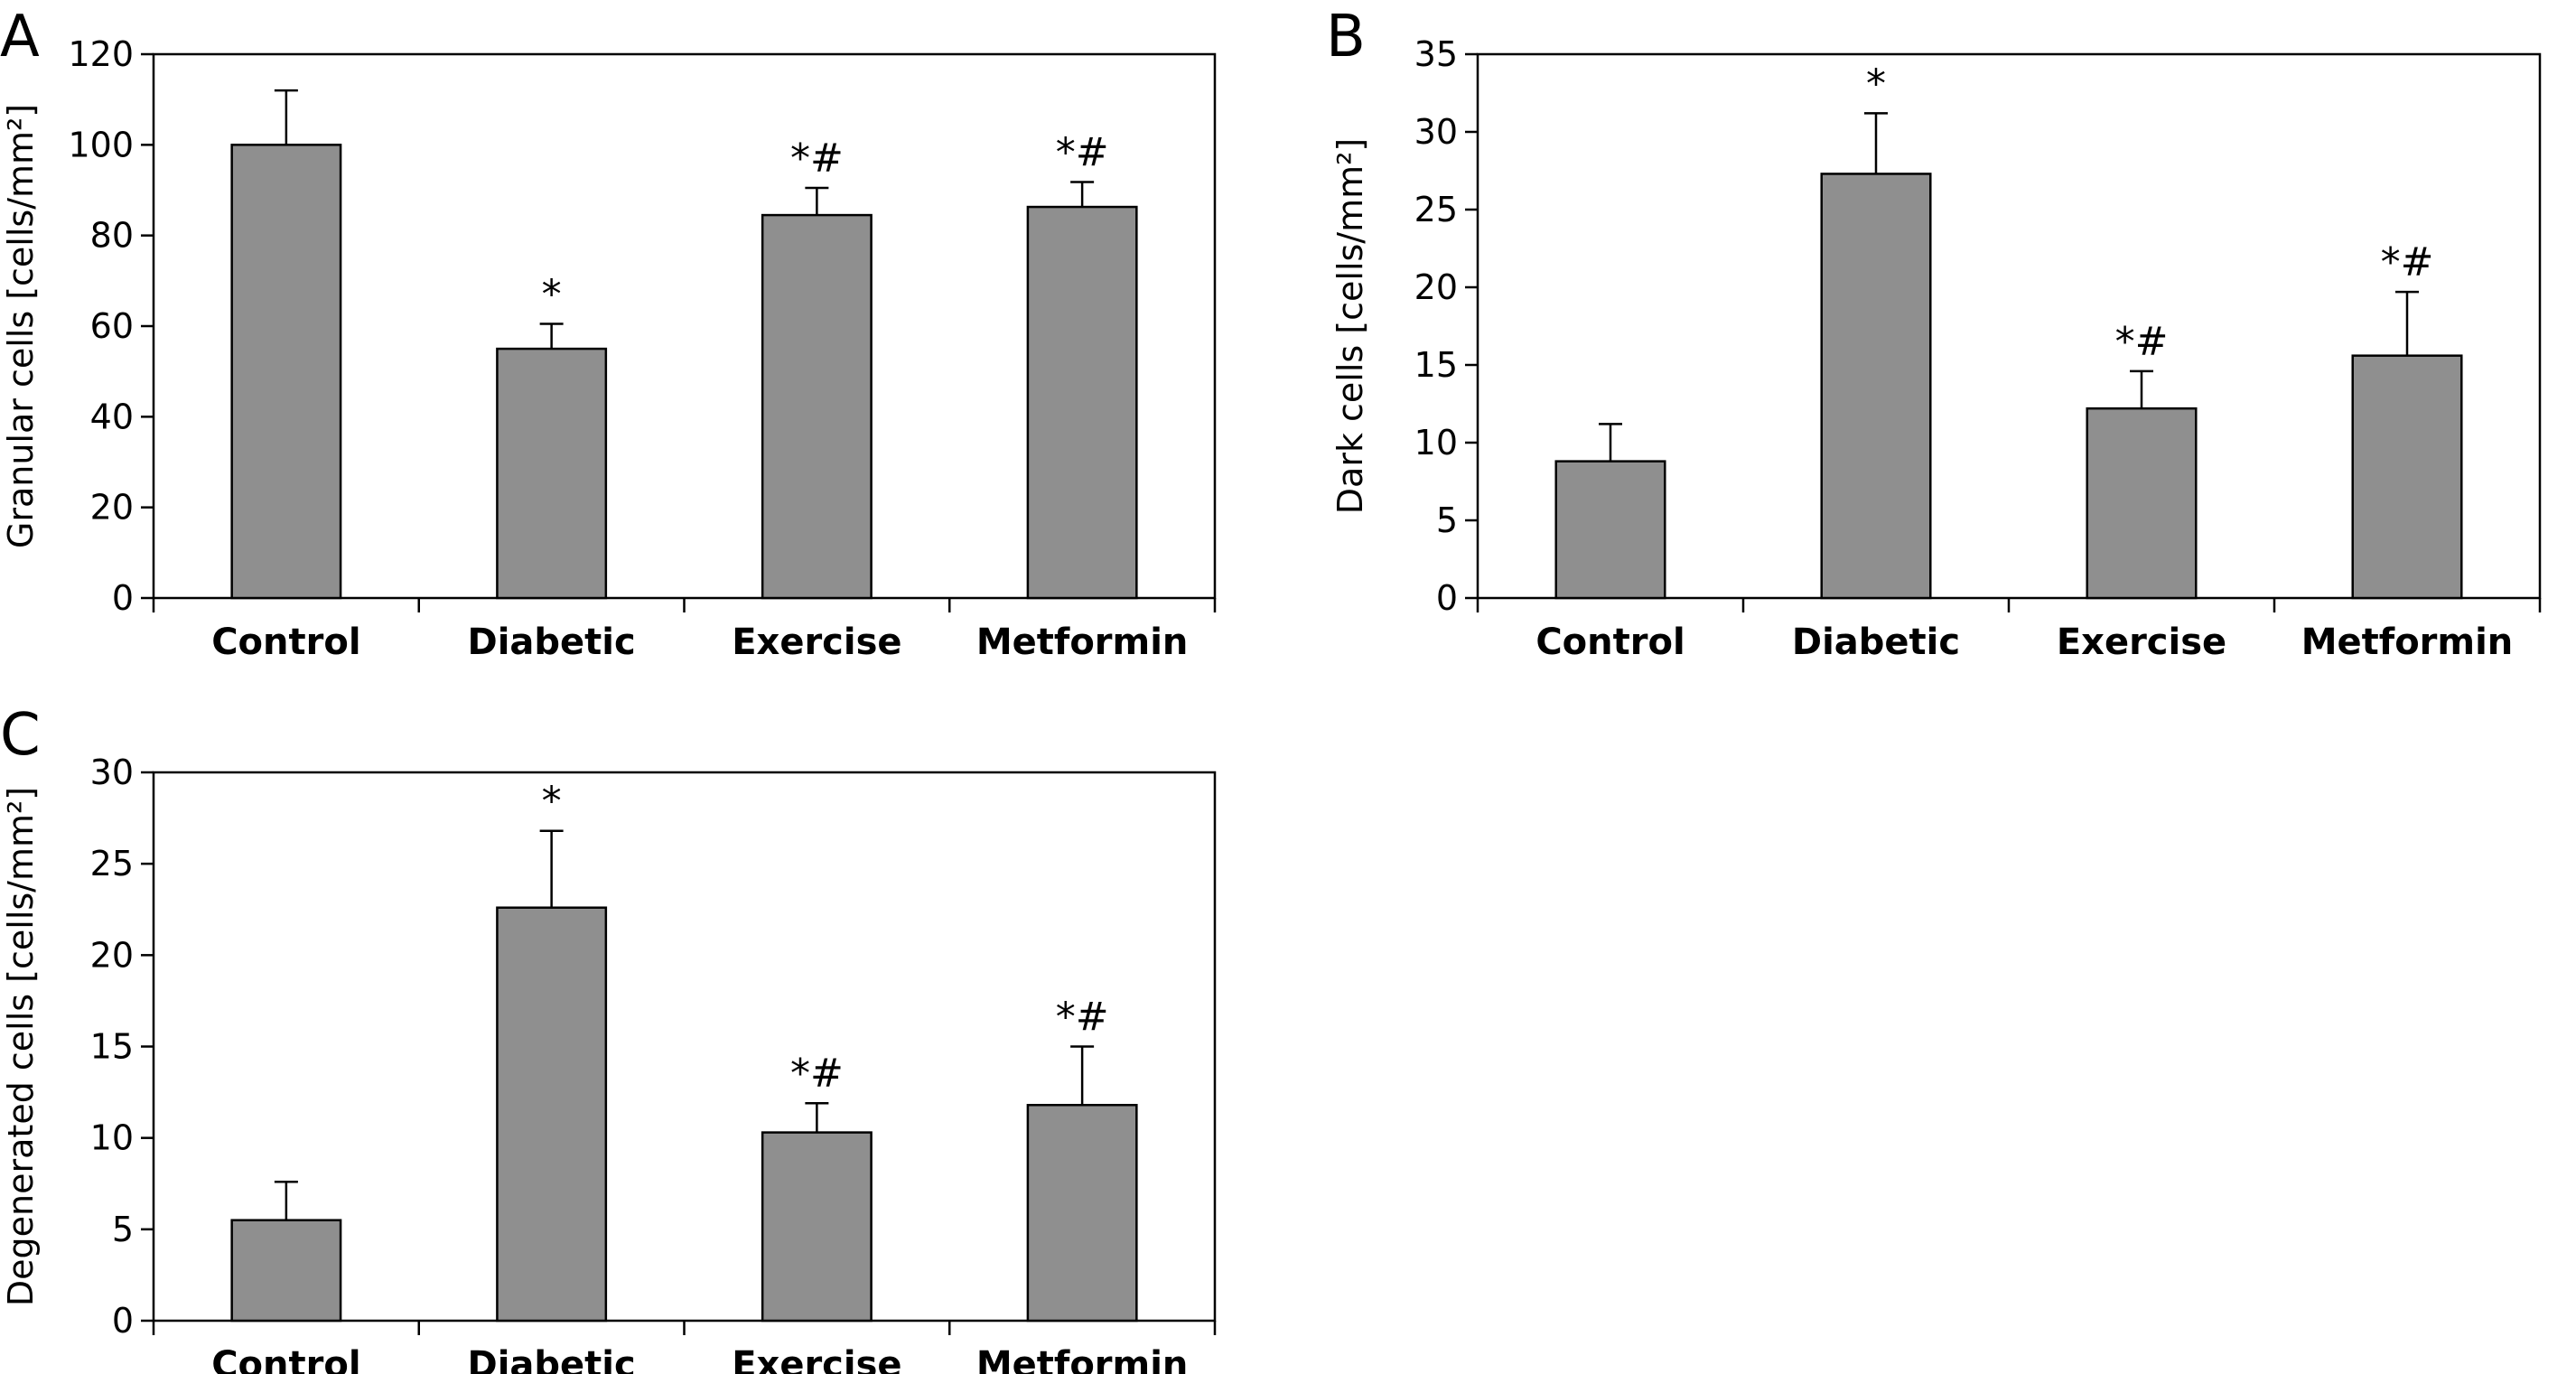  Describe the element at coordinates (101, 144) in the screenshot. I see `y-tick-label: 100` at that location.